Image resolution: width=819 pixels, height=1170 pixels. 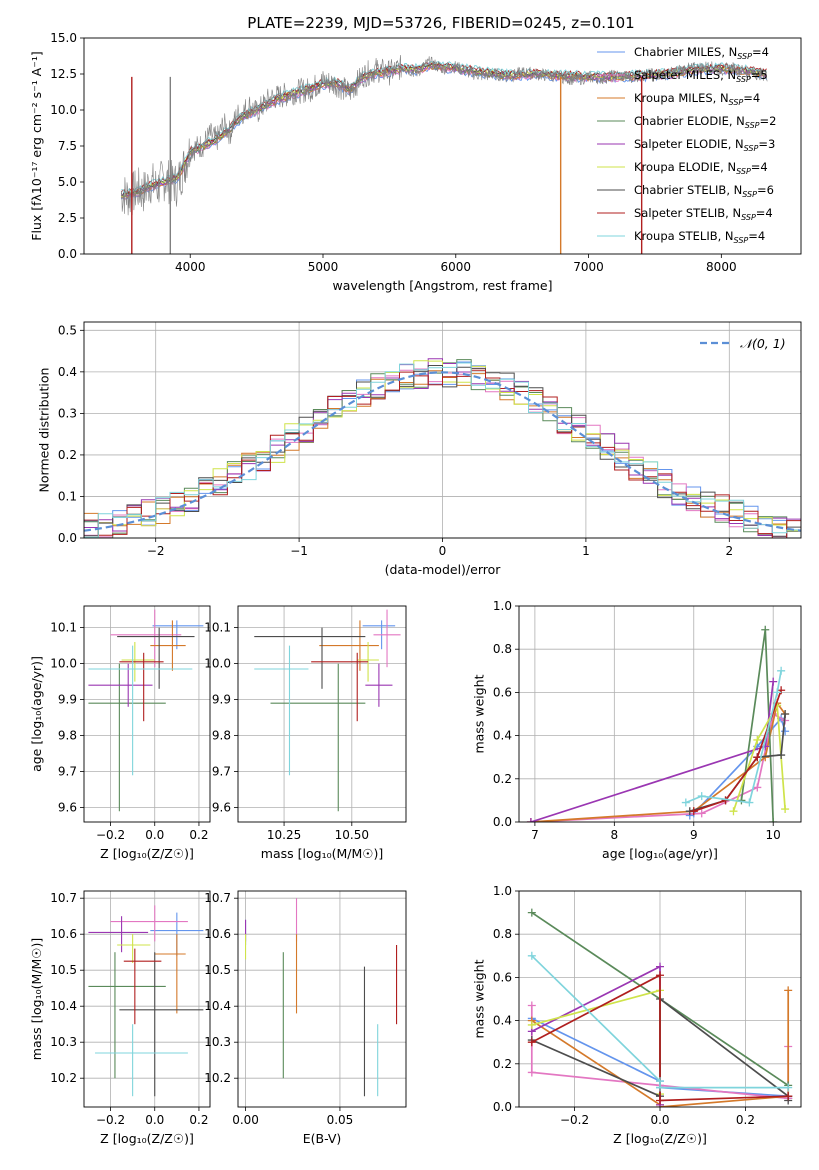 I want to click on legend-entry: Salpeter ELODIE, NSSP=3, so click(x=704, y=145).